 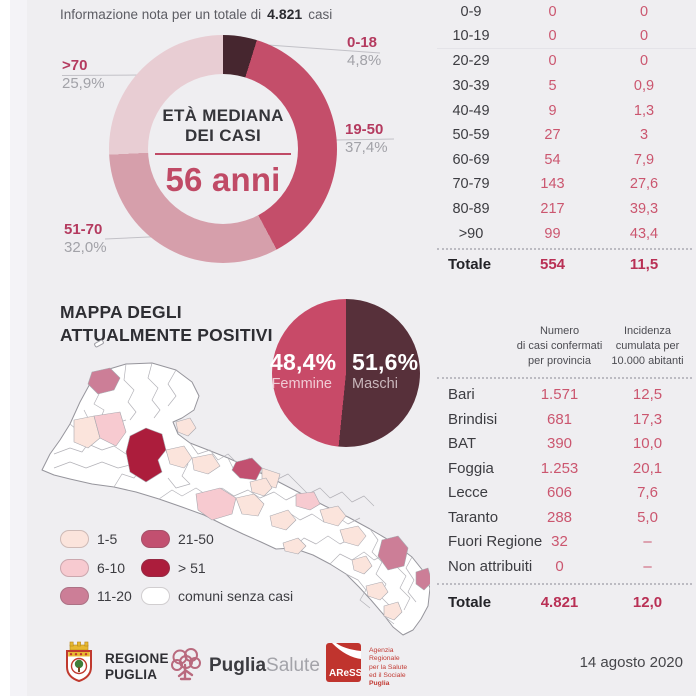 What do you see at coordinates (644, 265) in the screenshot?
I see `total-incidence: 11,5` at bounding box center [644, 265].